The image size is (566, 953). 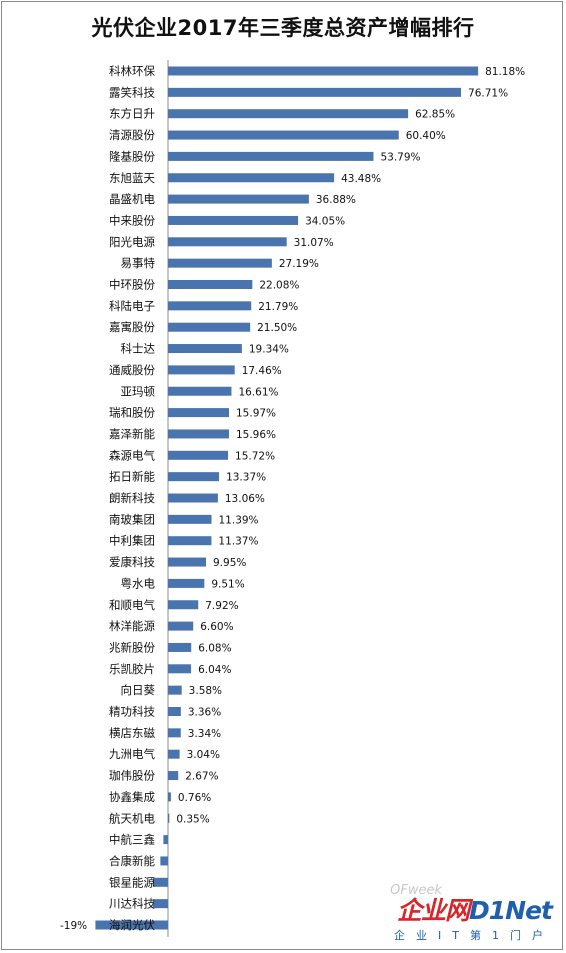 What do you see at coordinates (325, 221) in the screenshot?
I see `data-label: 34.05%` at bounding box center [325, 221].